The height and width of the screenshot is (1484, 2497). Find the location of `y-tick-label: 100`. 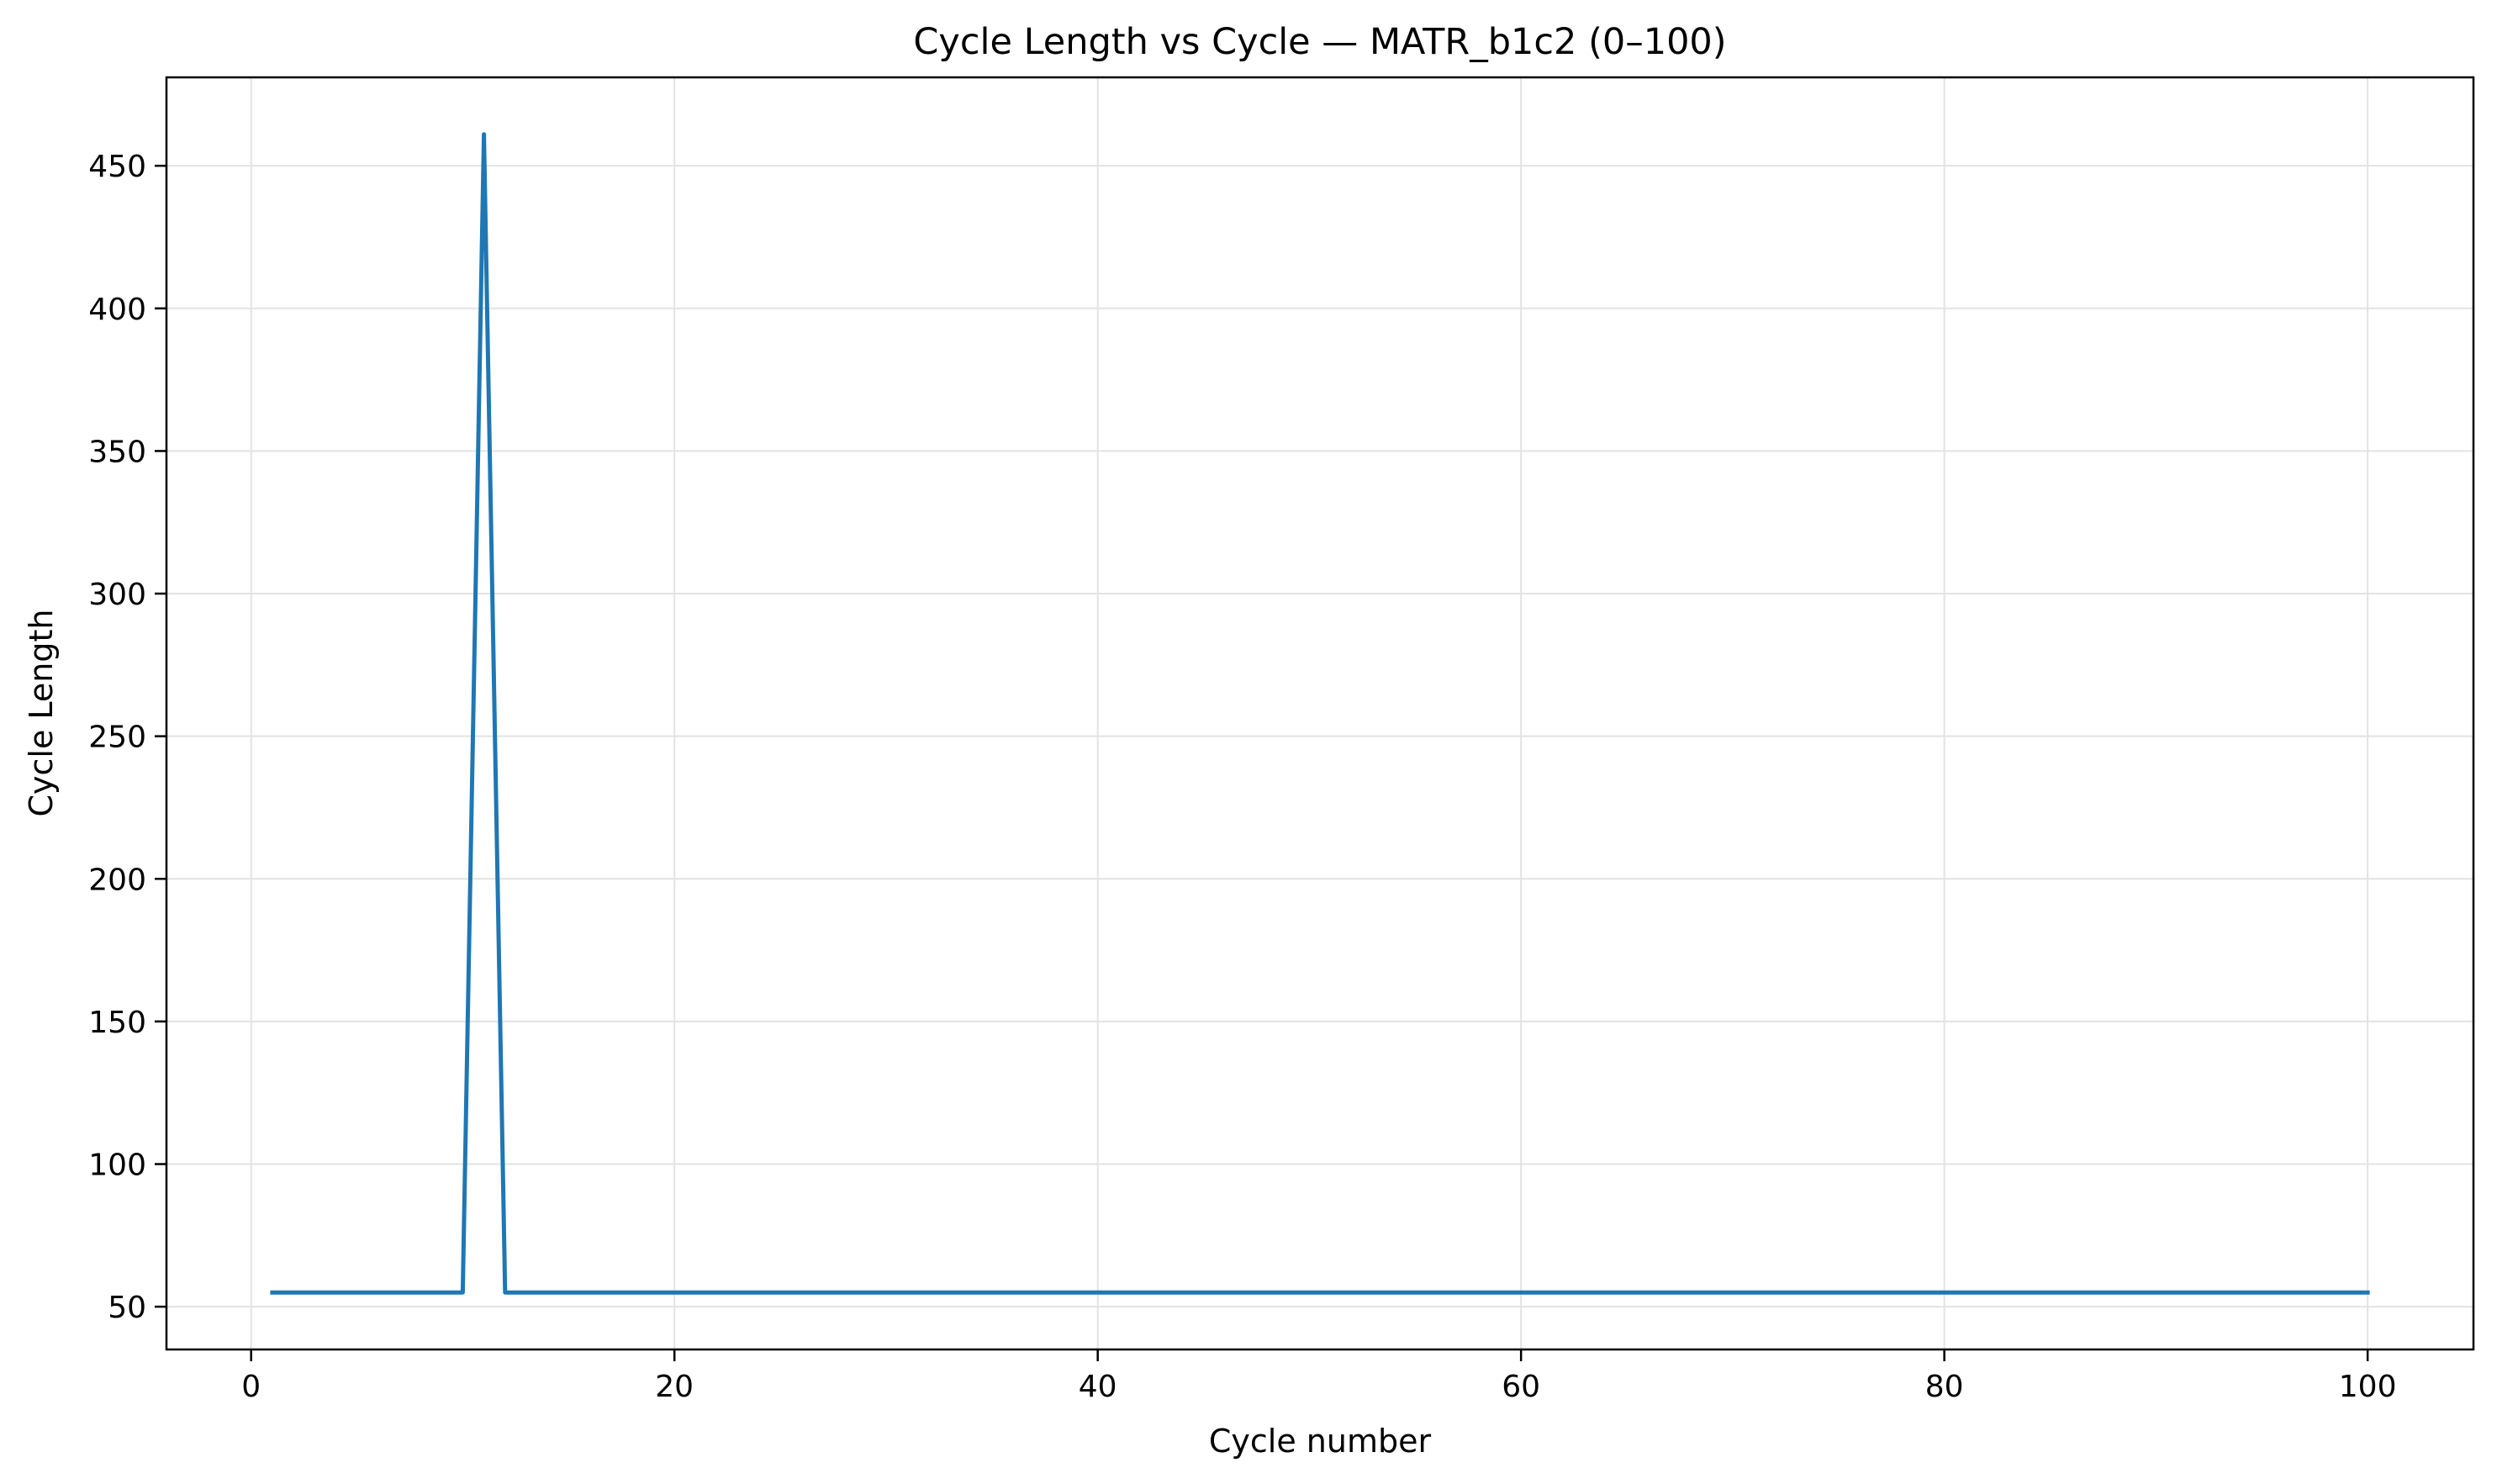

y-tick-label: 100 is located at coordinates (117, 1165).